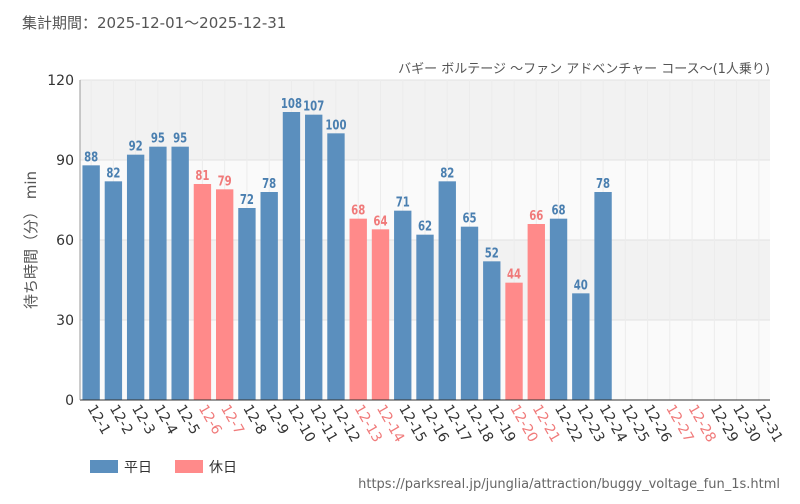 This screenshot has width=800, height=504. I want to click on y-tick-label: 60, so click(65, 241).